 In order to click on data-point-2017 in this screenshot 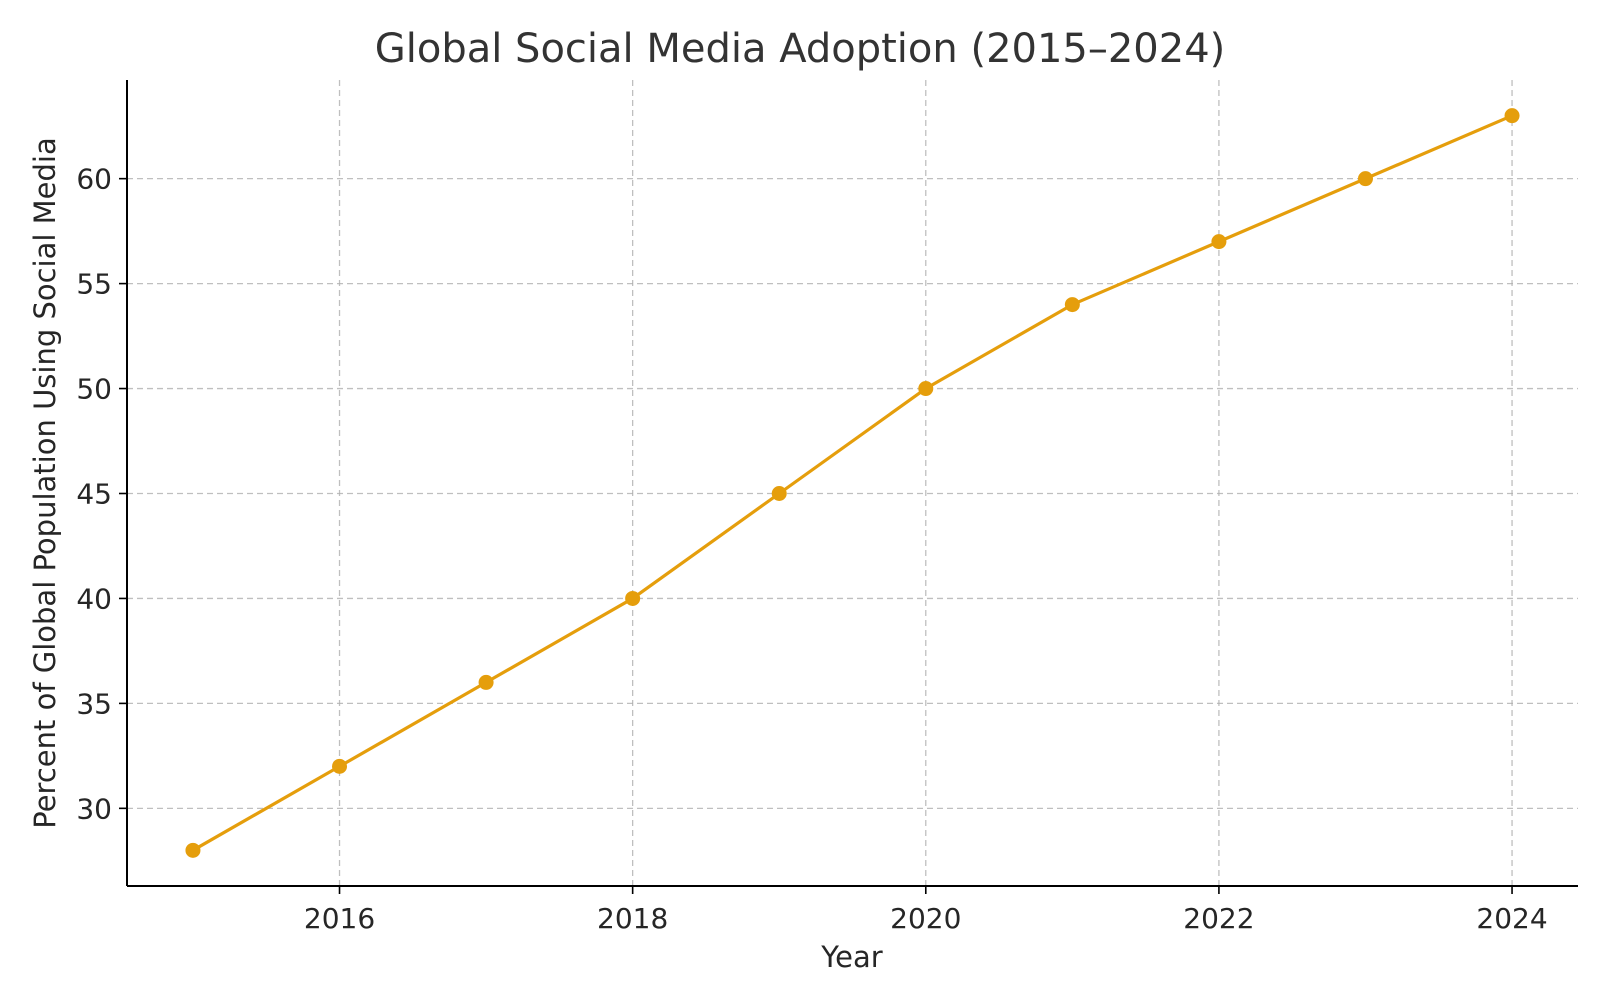, I will do `click(486, 682)`.